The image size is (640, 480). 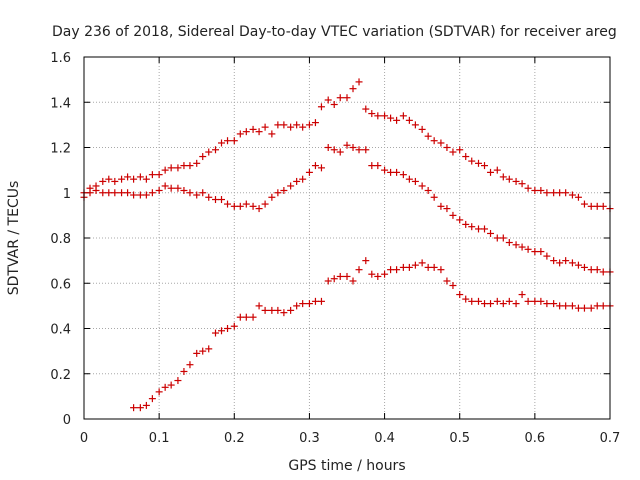 I want to click on x-tick-label: 0.1, so click(x=159, y=438).